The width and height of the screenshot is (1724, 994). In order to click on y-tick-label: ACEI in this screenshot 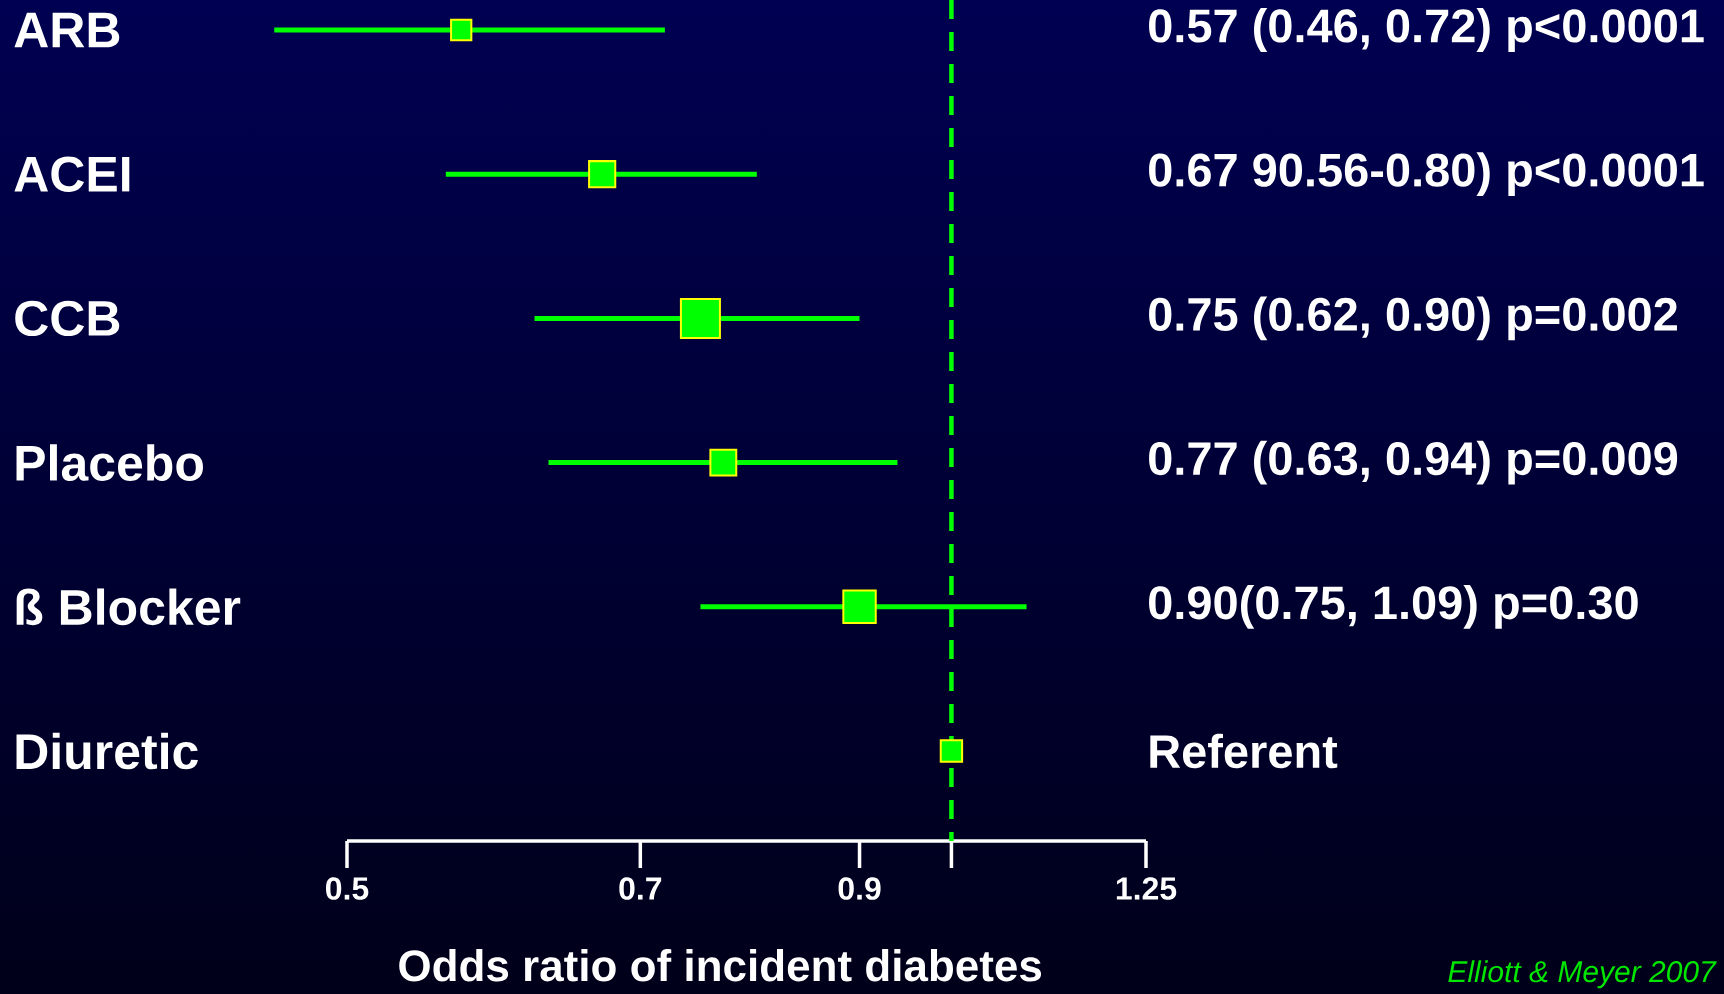, I will do `click(72, 174)`.